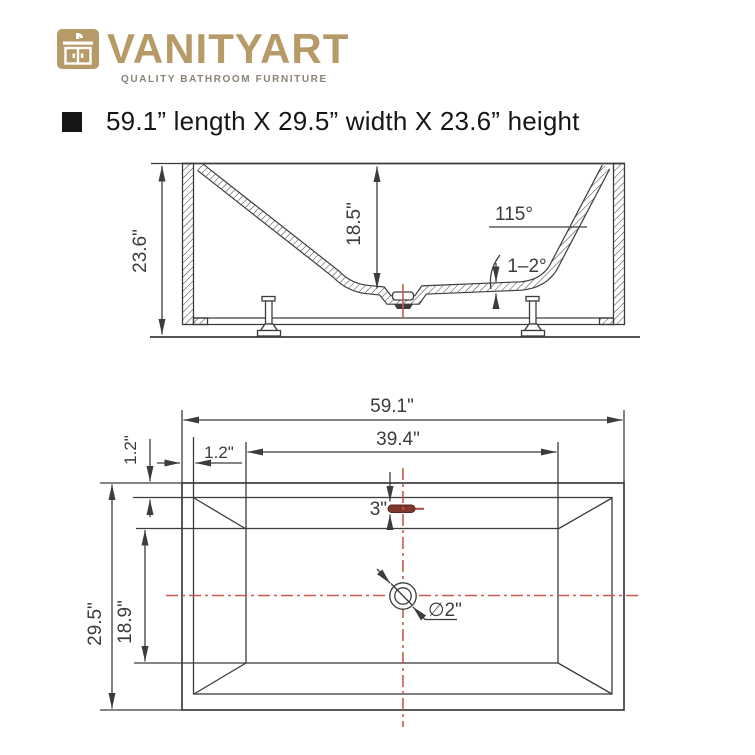 This screenshot has height=755, width=755. Describe the element at coordinates (78, 49) in the screenshot. I see `vanity-cabinet-icon` at that location.